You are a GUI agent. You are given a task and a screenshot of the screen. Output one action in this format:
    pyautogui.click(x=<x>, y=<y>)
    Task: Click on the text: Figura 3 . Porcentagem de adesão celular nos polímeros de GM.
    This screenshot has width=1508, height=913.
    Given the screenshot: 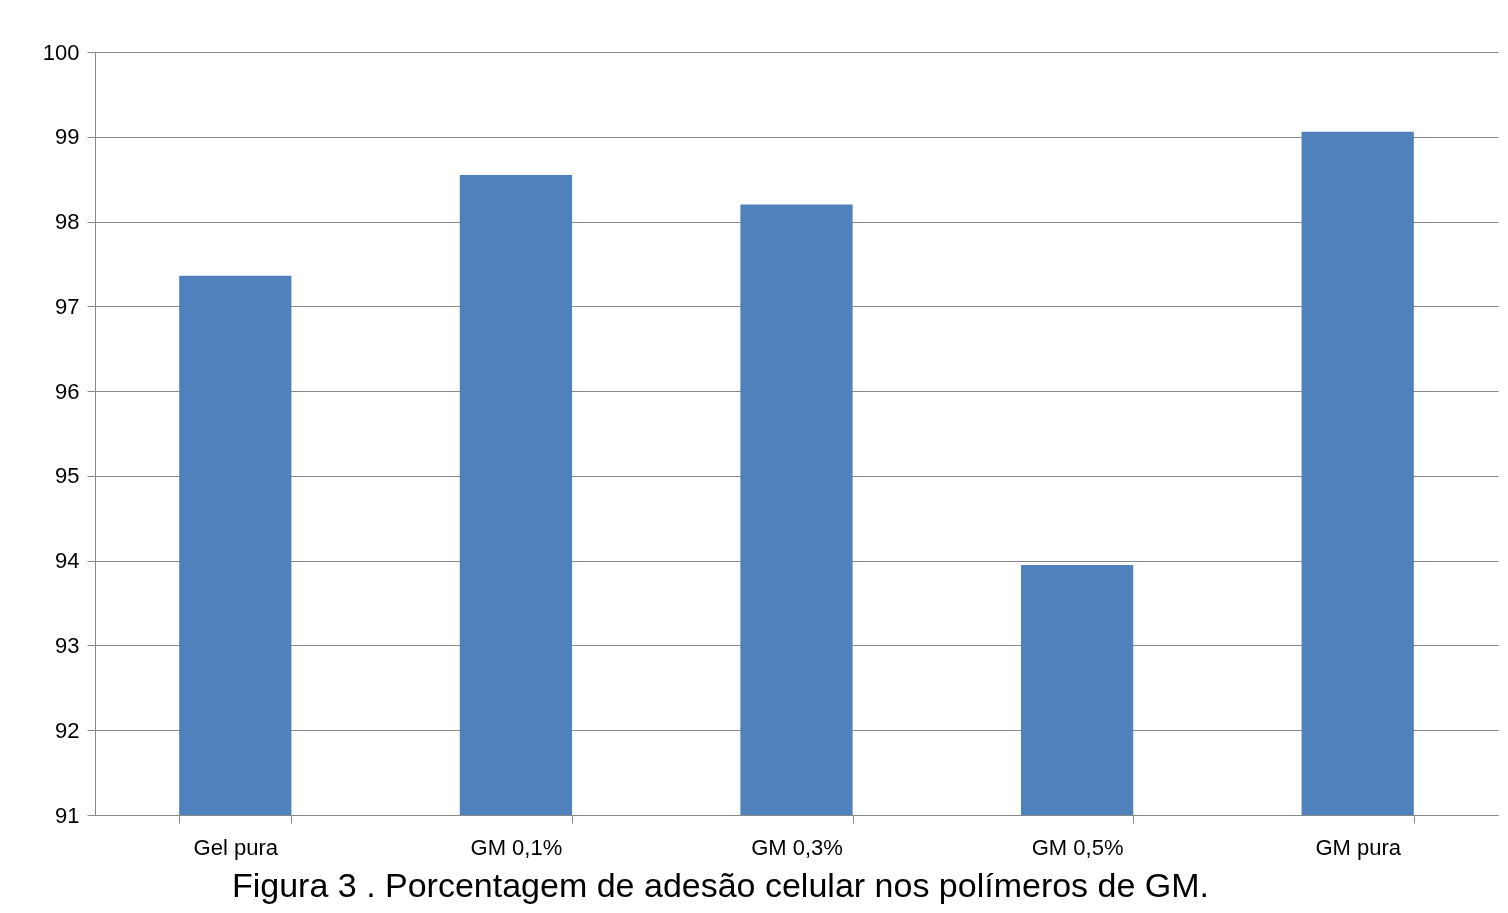 What is the action you would take?
    pyautogui.click(x=720, y=885)
    